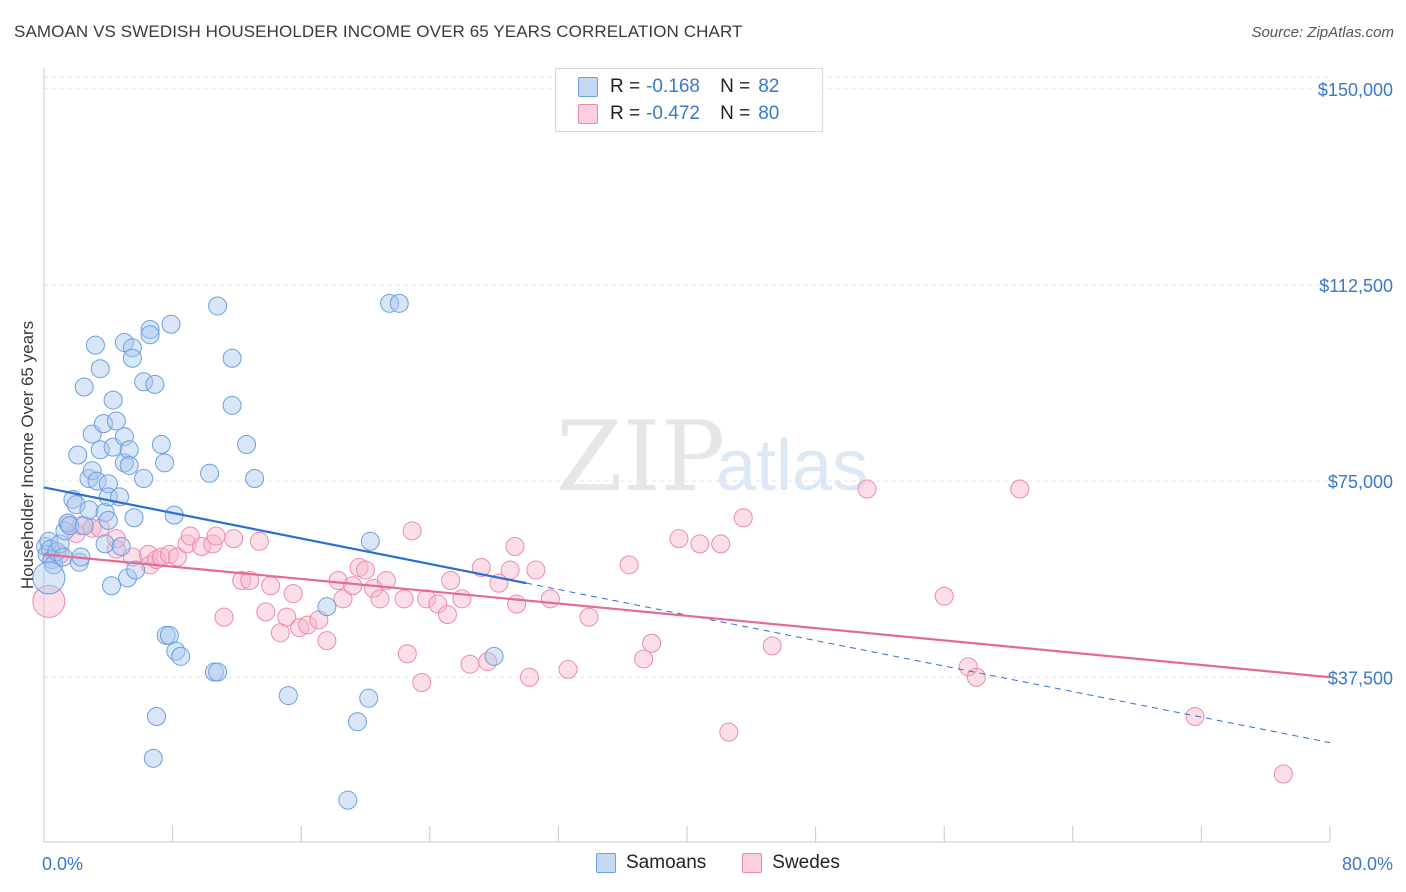  I want to click on y-tick-label: $150,000, so click(1355, 90).